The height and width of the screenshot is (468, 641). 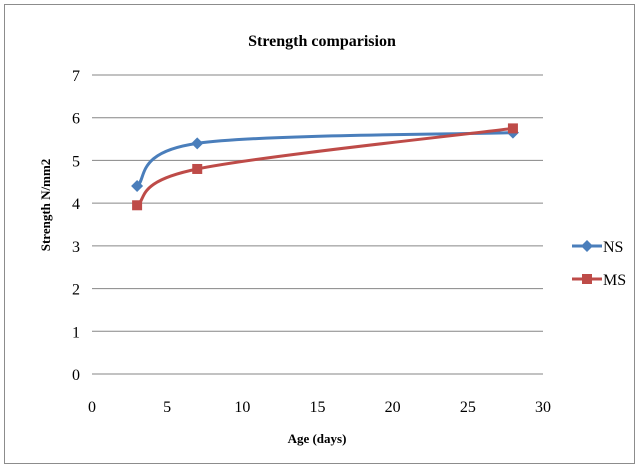 What do you see at coordinates (317, 438) in the screenshot?
I see `x-axis-label: Age (days)` at bounding box center [317, 438].